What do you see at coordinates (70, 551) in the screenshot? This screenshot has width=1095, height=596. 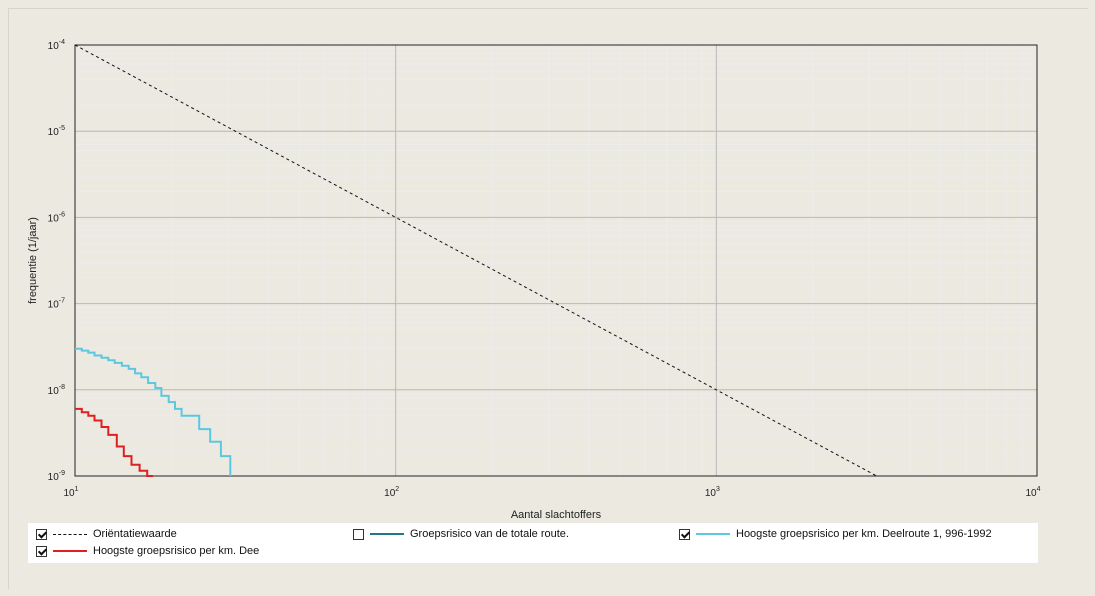 I see `legend-swatch-hoogste-groepsrisico-dee` at bounding box center [70, 551].